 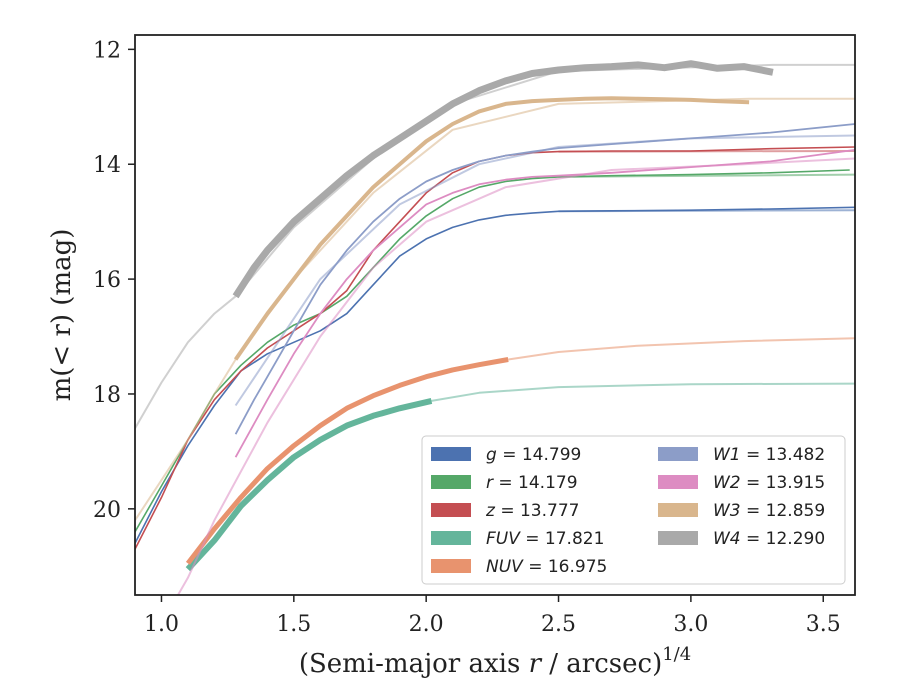 I want to click on series-NUV-line, so click(x=347, y=461).